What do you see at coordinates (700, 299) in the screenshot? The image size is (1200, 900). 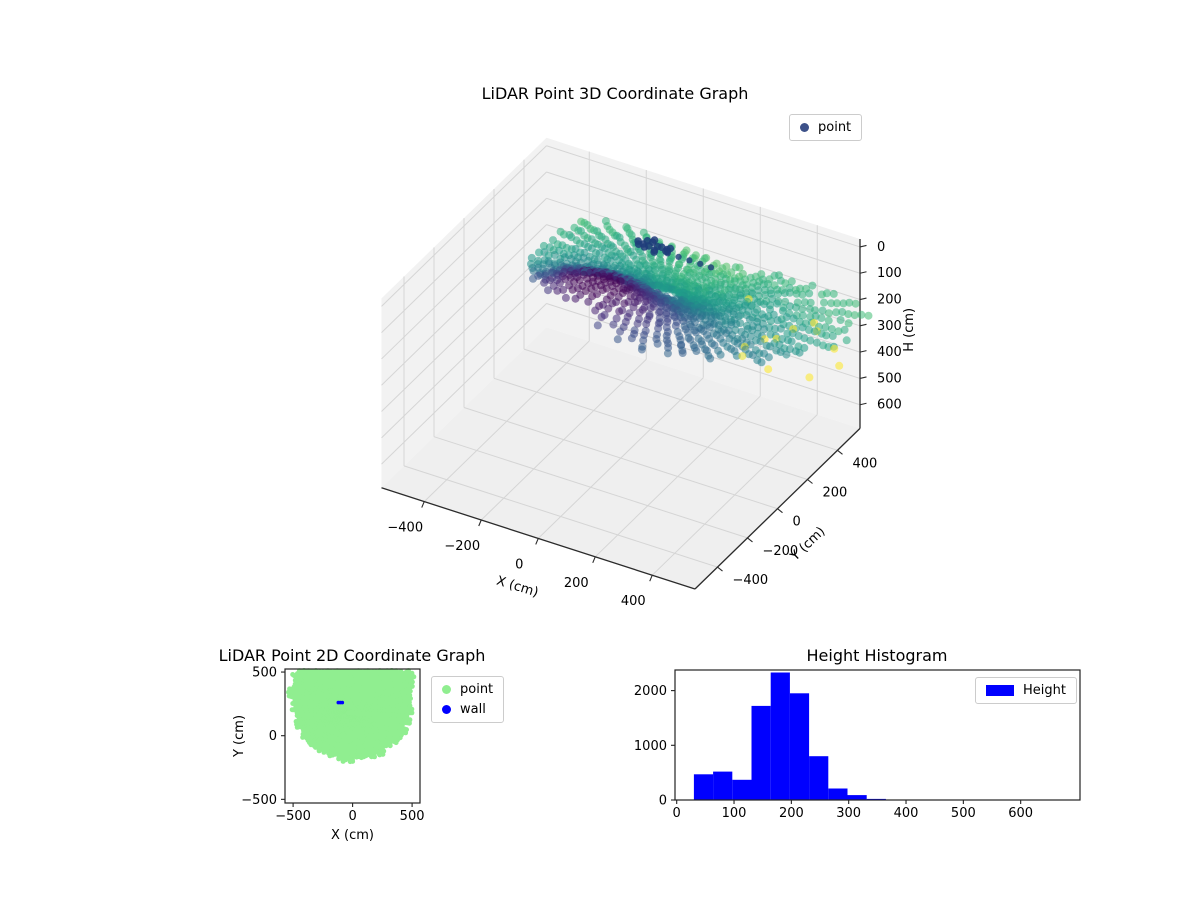 I see `3d-scatter-points` at bounding box center [700, 299].